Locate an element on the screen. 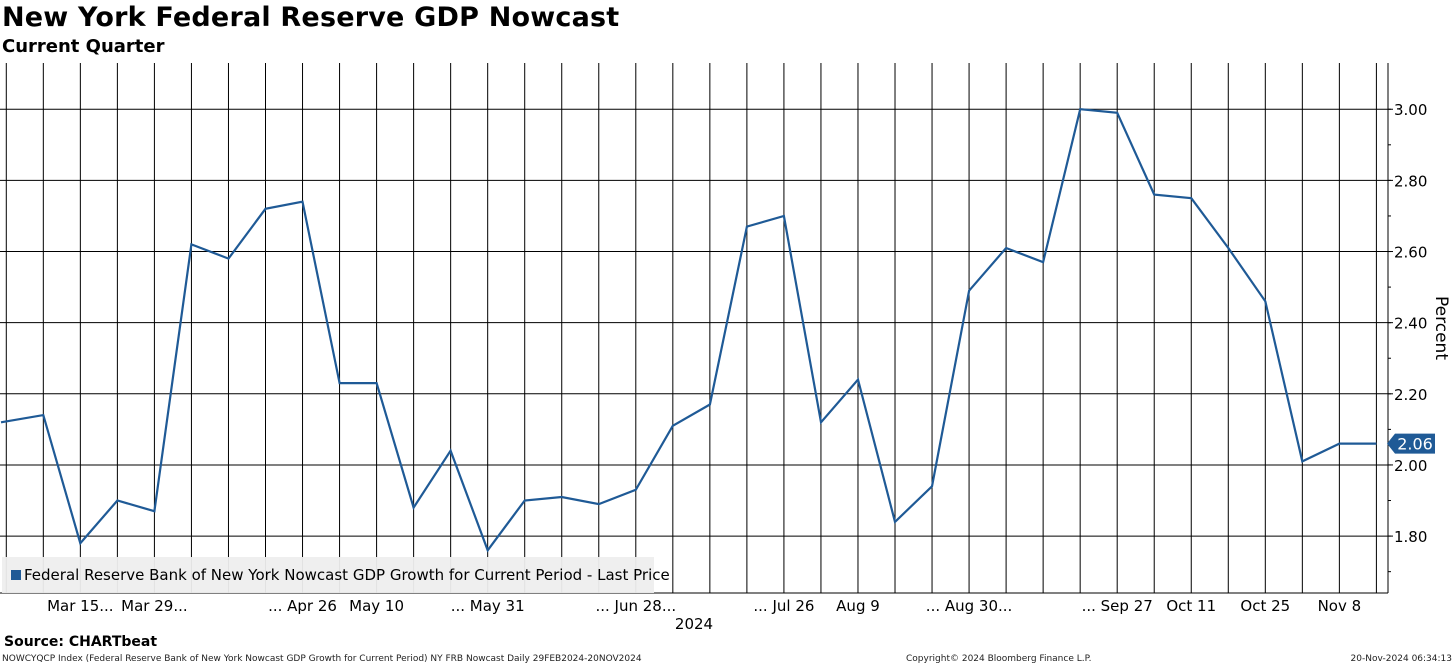  x-tick-label: ... May 31 is located at coordinates (488, 606).